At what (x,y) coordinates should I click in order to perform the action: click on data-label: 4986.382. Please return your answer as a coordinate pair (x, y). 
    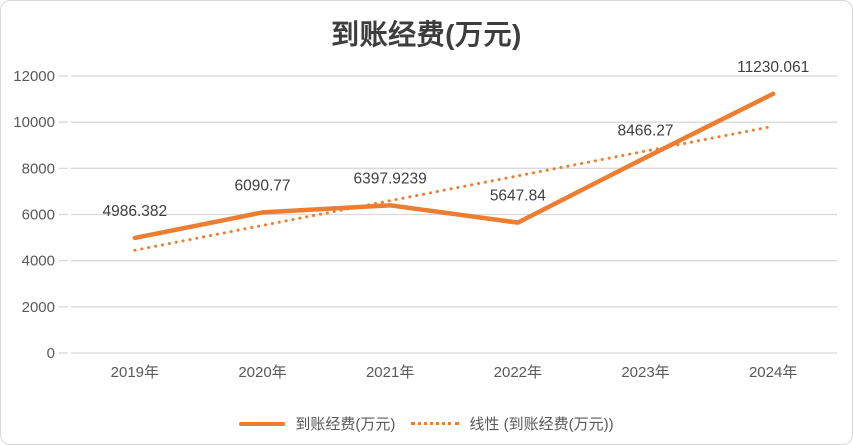
    Looking at the image, I should click on (135, 211).